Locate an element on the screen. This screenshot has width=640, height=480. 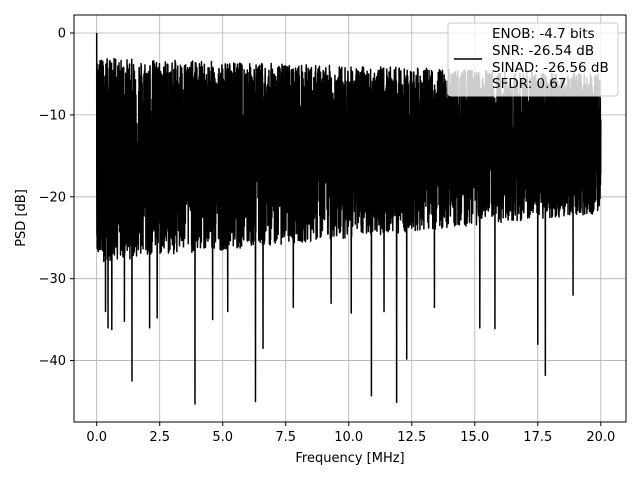
y-axis-label: PSD [dB] is located at coordinates (21, 218).